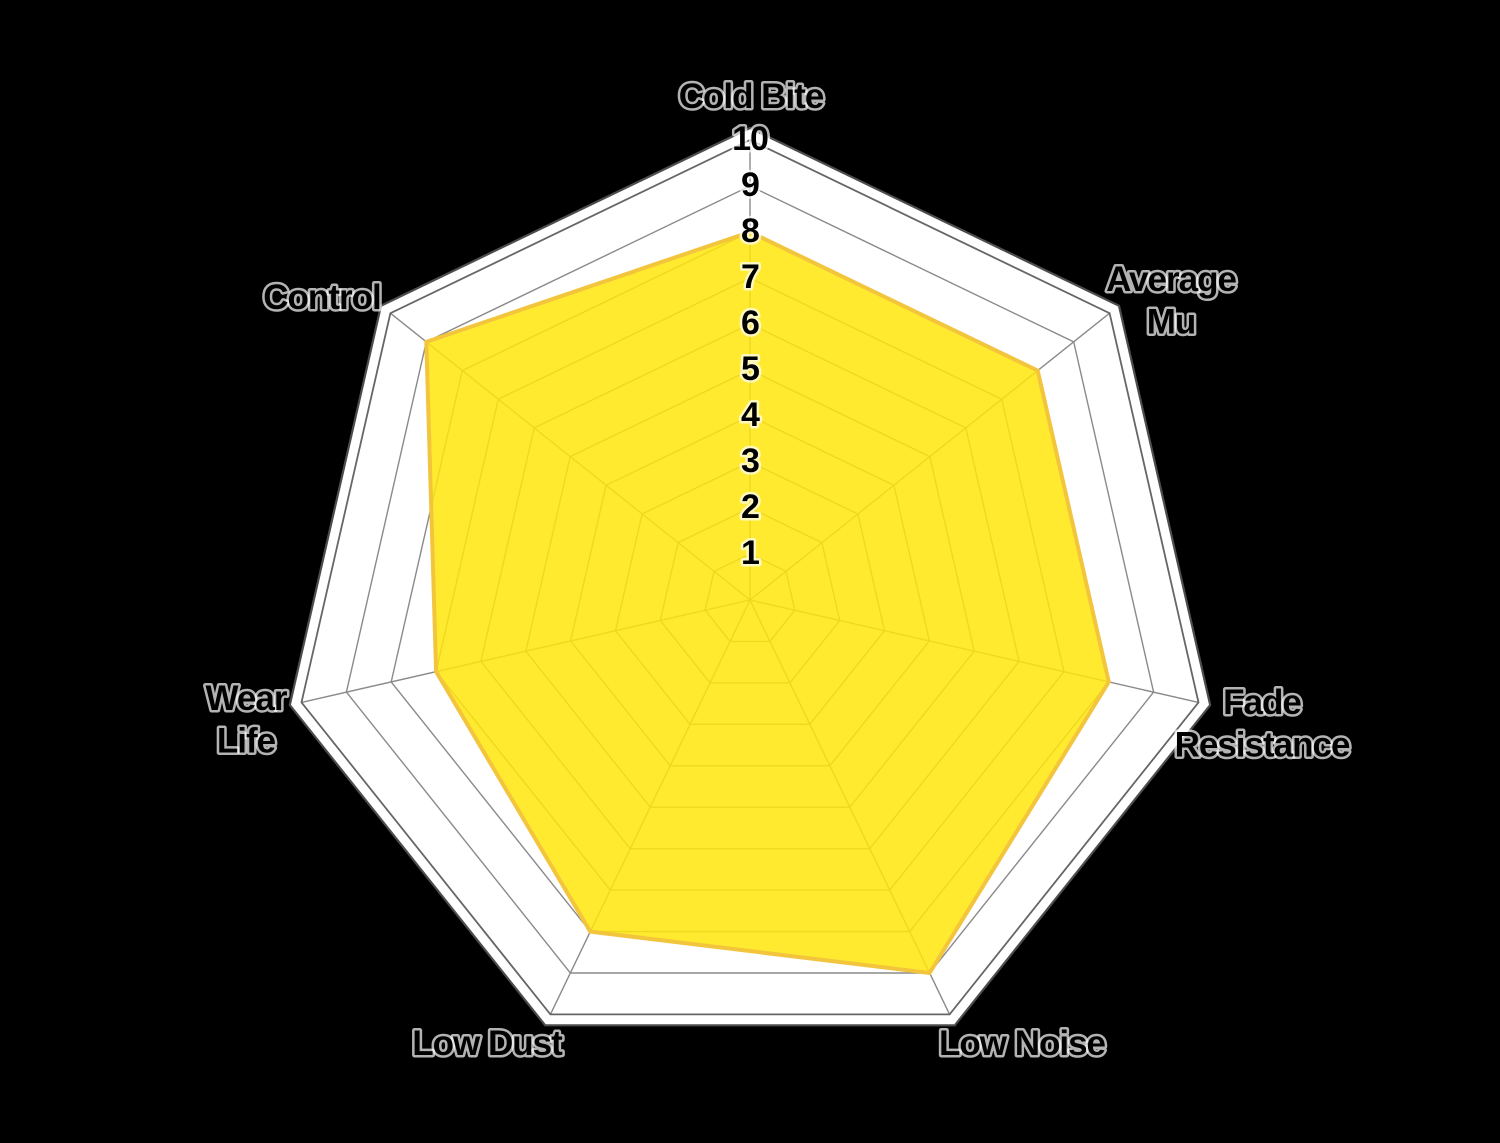 The width and height of the screenshot is (1500, 1143). I want to click on category-label-fade-resistance-line-2: Resistance, so click(1262, 744).